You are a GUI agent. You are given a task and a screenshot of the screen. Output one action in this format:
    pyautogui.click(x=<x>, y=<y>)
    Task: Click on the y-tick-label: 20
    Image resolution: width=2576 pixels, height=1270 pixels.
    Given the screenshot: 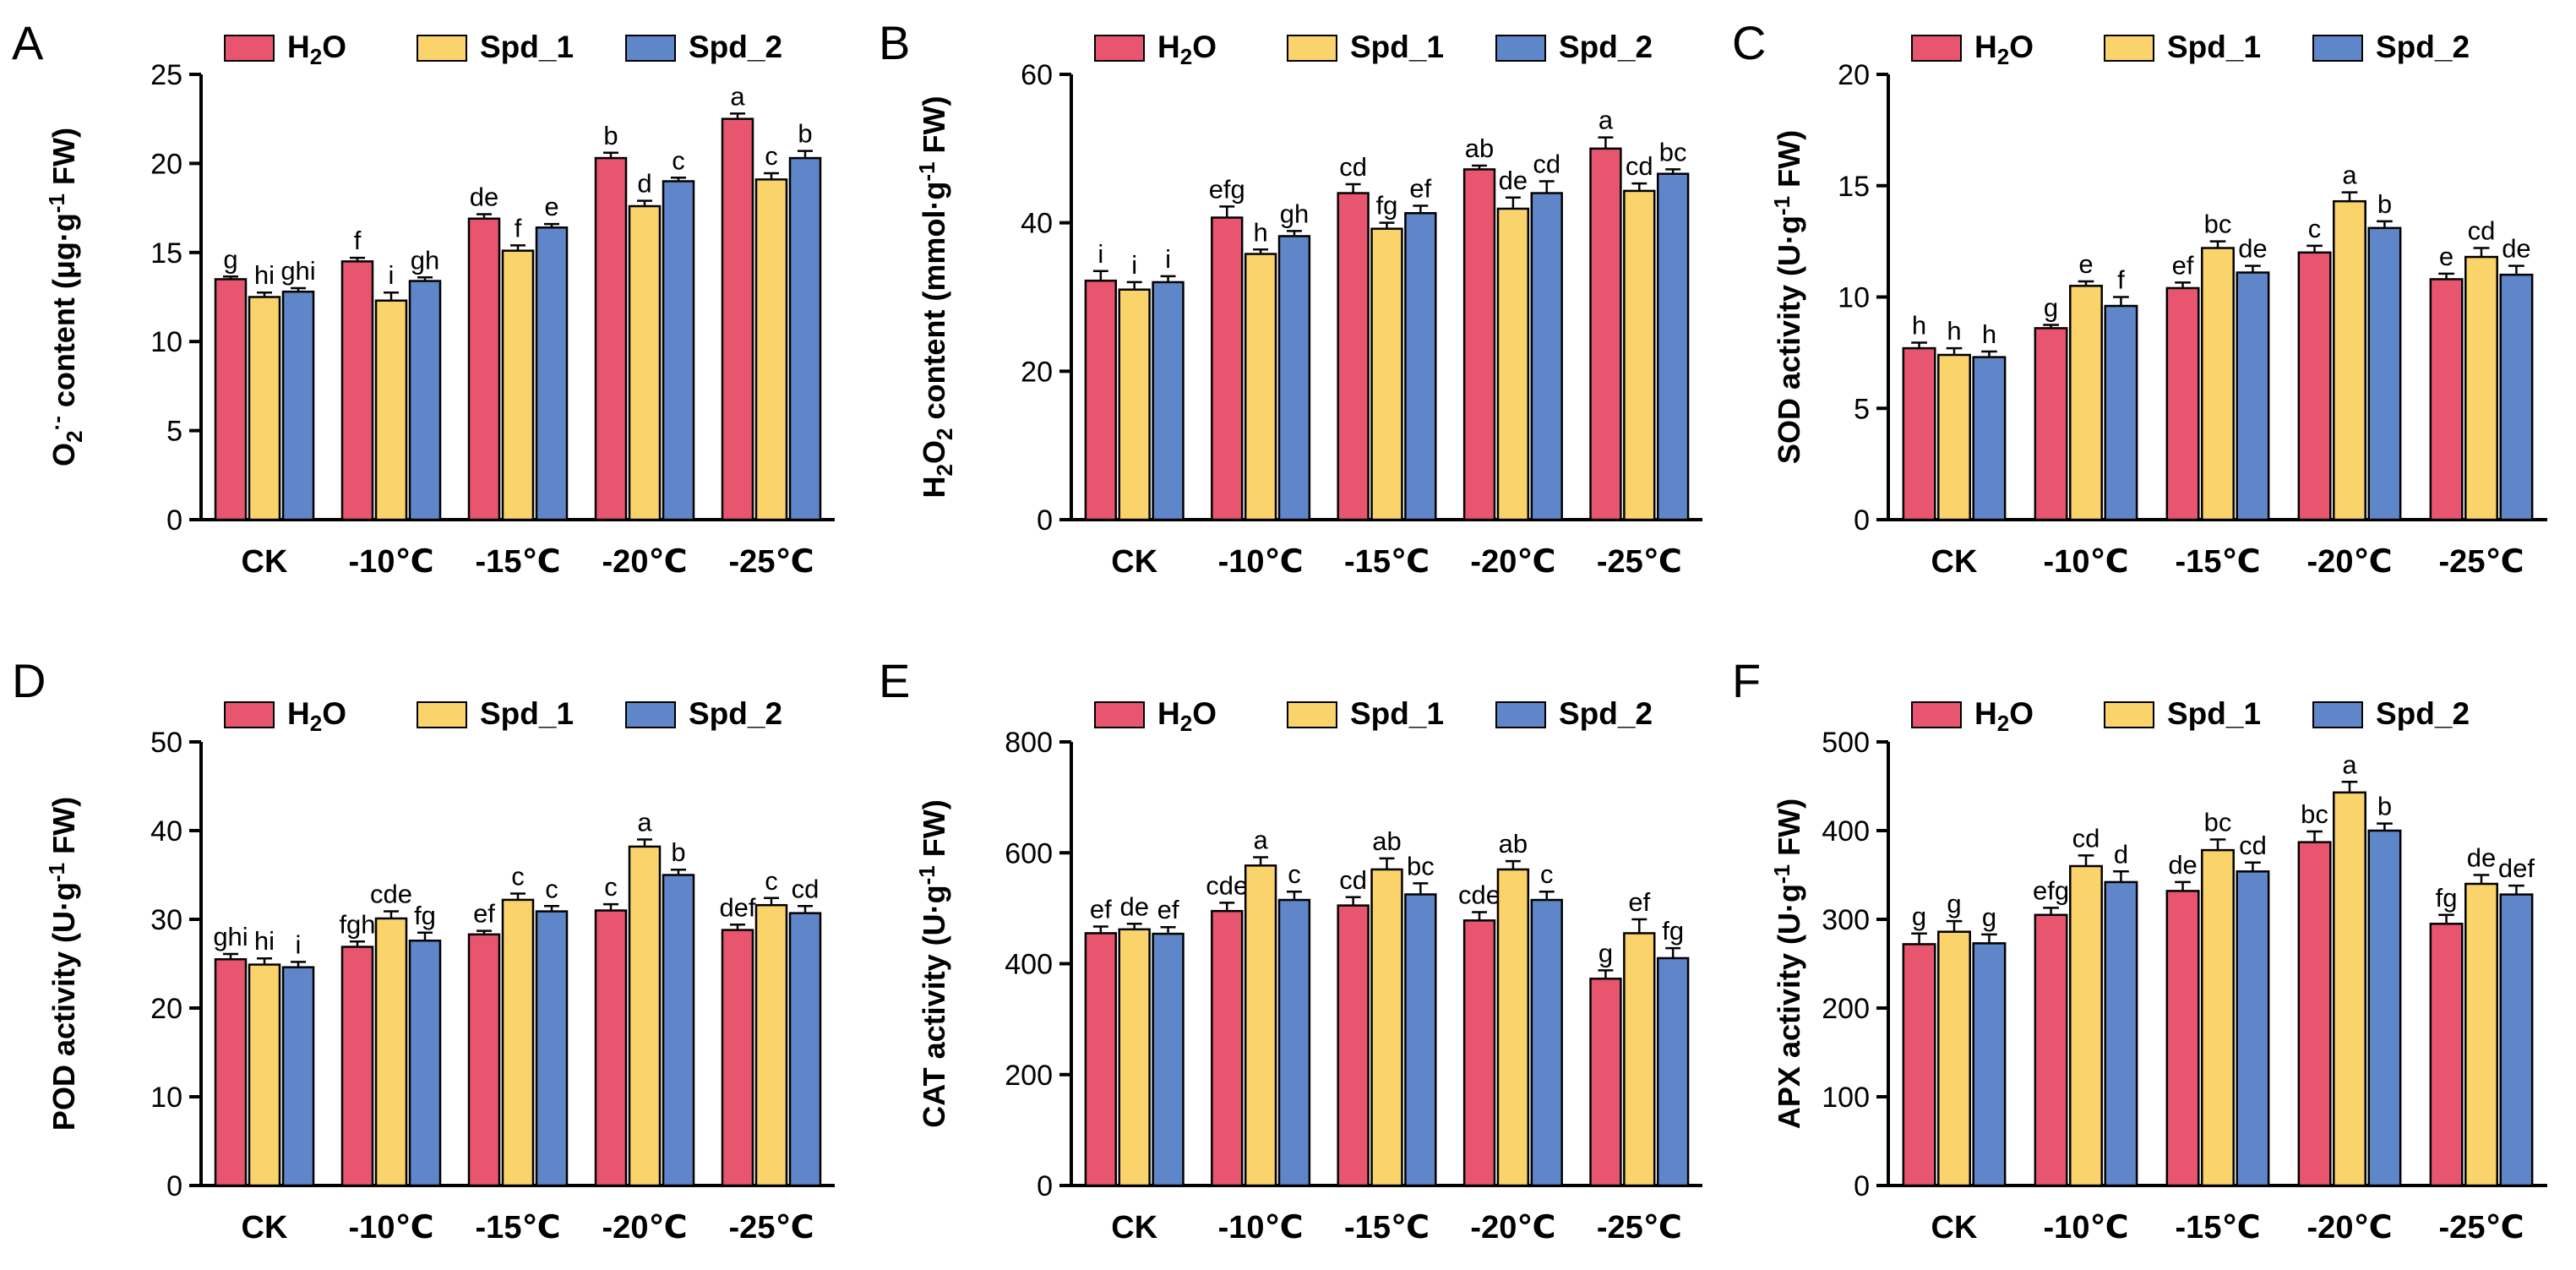 What is the action you would take?
    pyautogui.click(x=1037, y=372)
    